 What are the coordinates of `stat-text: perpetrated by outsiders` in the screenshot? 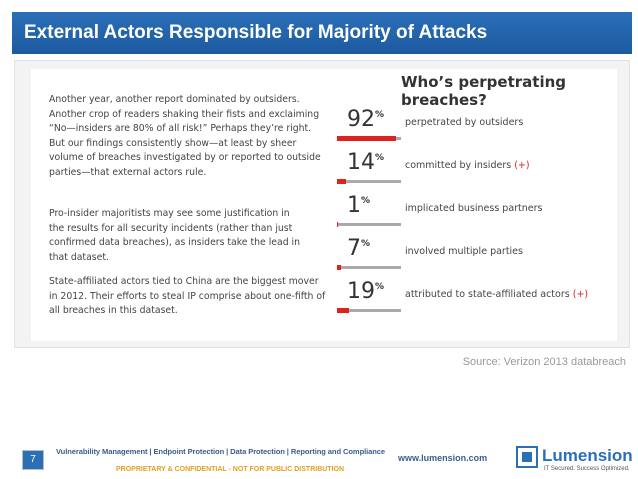 It's located at (464, 122).